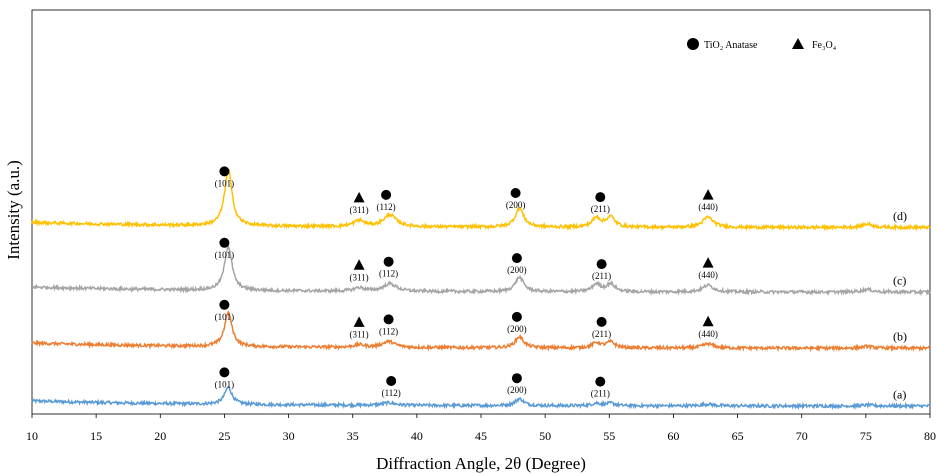  Describe the element at coordinates (798, 43) in the screenshot. I see `legend-triangle-marker` at that location.